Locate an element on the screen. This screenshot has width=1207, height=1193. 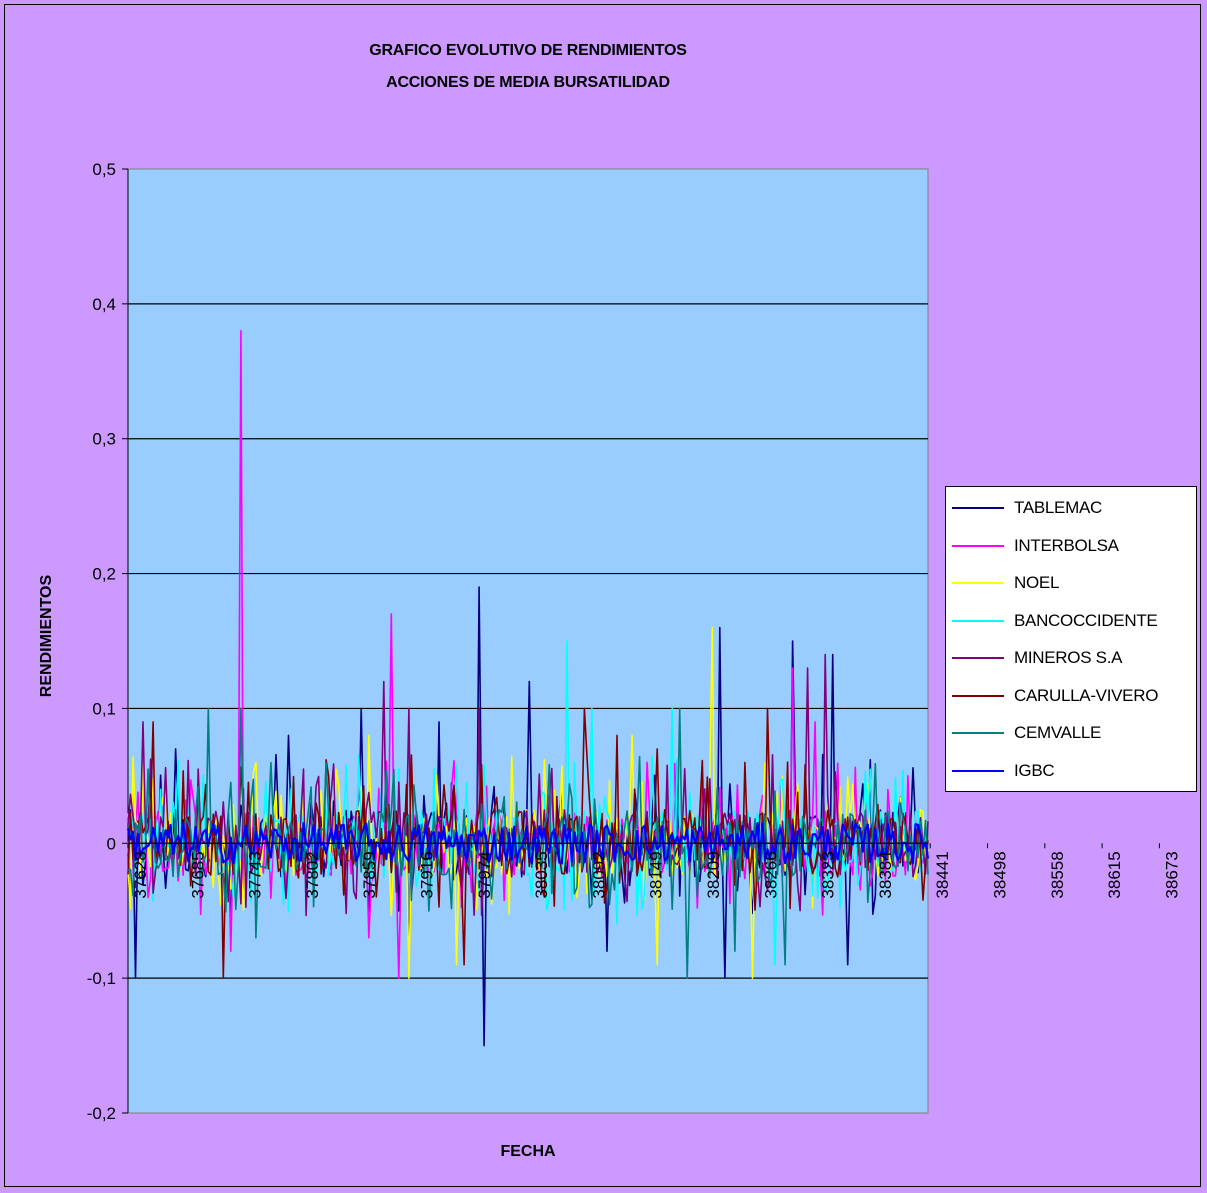
legend-item: CEMVALLE is located at coordinates (1071, 733).